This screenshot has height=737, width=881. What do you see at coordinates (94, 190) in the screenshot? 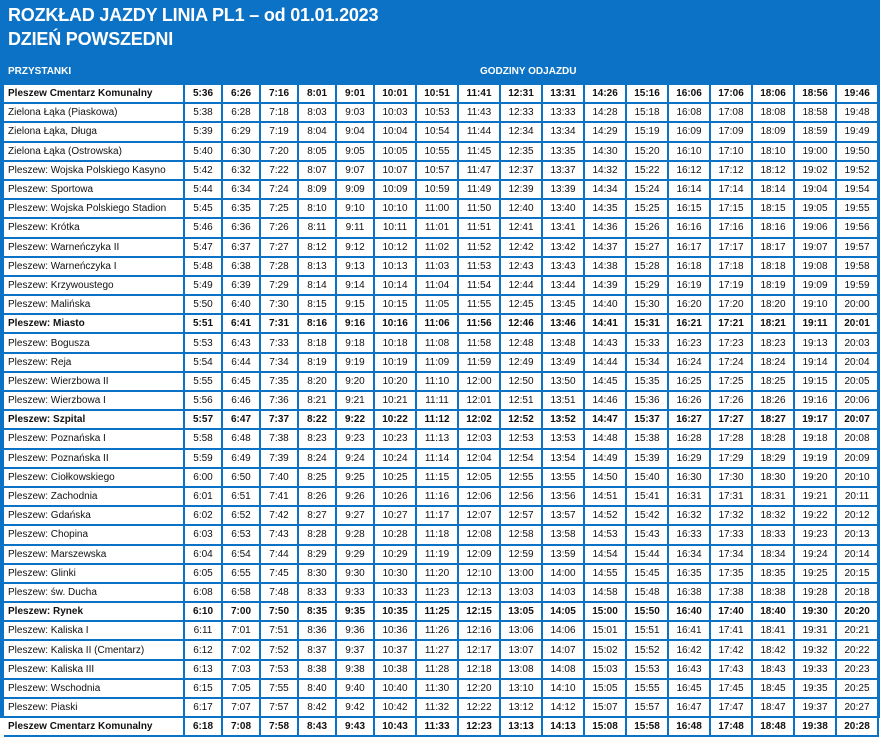
I see `stop-name-cell: Pleszew: Sportowa` at bounding box center [94, 190].